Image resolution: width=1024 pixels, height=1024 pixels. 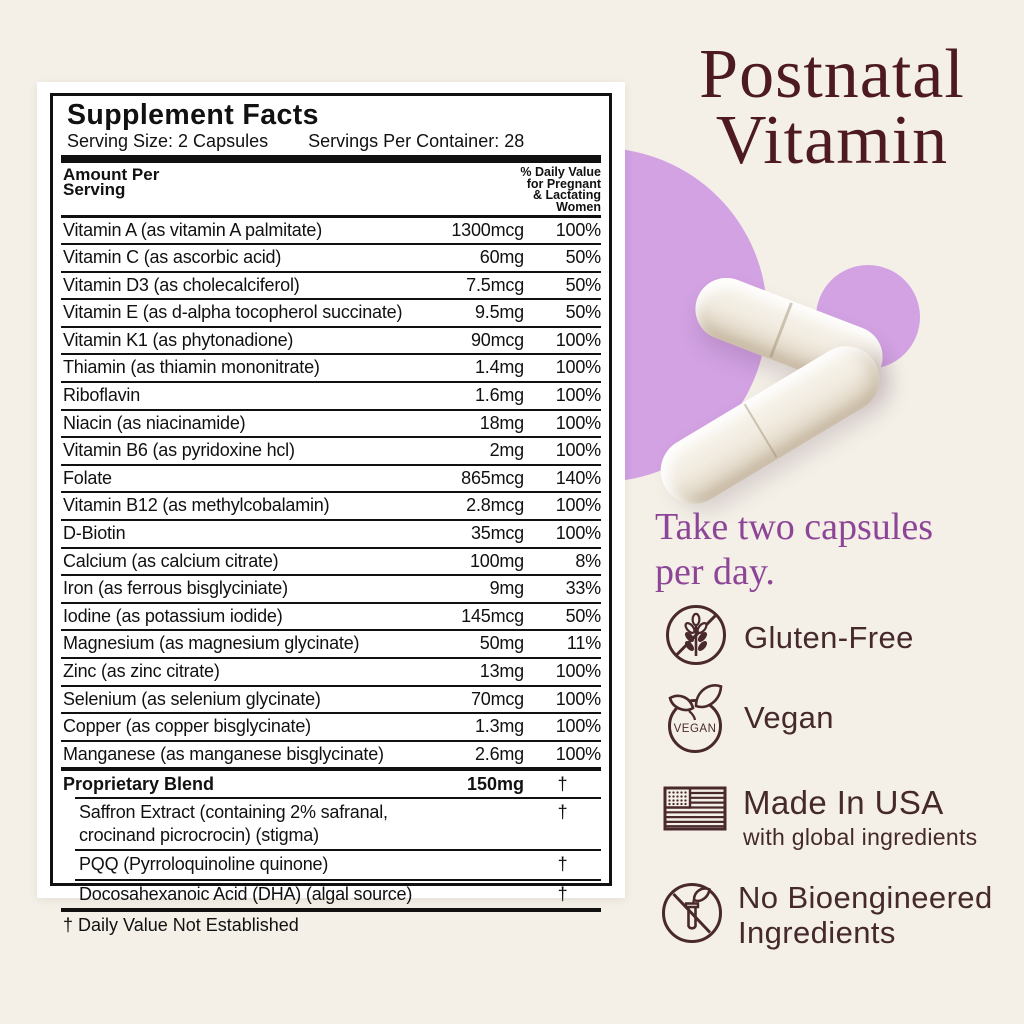 What do you see at coordinates (139, 784) in the screenshot?
I see `blend-name: Proprietary Blend` at bounding box center [139, 784].